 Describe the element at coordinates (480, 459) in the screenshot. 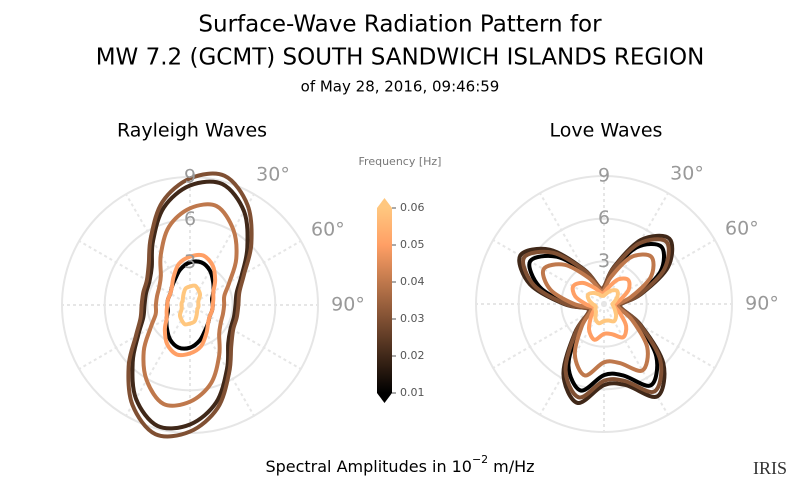

I see `x-label-exponent: −2` at that location.